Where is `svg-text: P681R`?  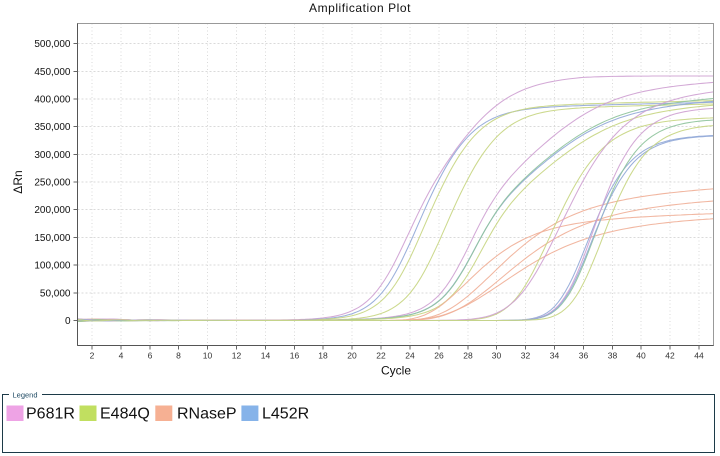
svg-text: P681R is located at coordinates (50, 414).